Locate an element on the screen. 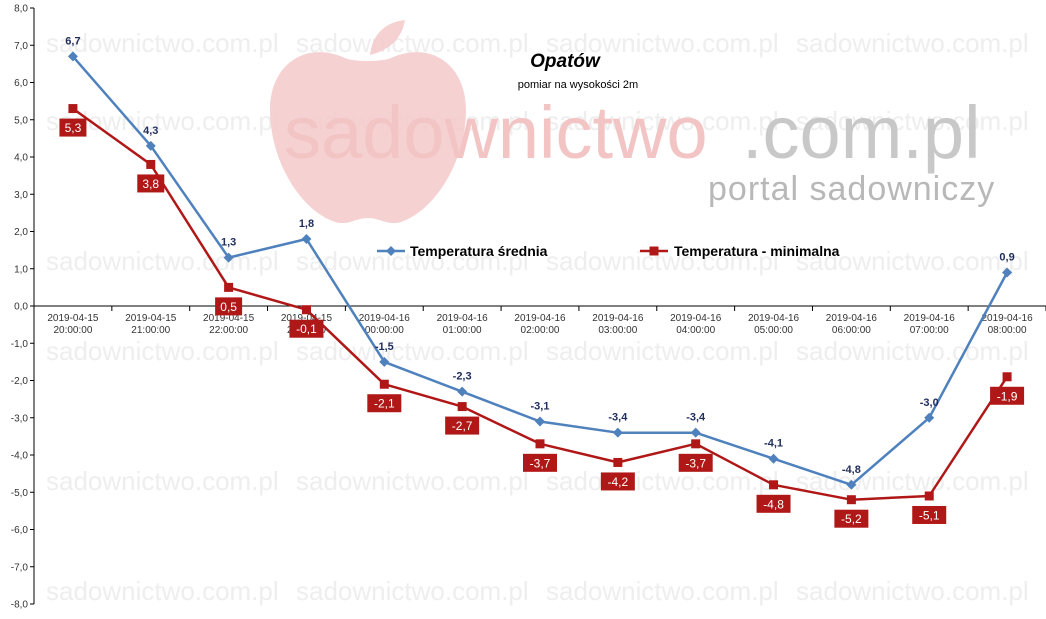 This screenshot has width=1046, height=619. data-label-minimum: -1,9 is located at coordinates (1007, 396).